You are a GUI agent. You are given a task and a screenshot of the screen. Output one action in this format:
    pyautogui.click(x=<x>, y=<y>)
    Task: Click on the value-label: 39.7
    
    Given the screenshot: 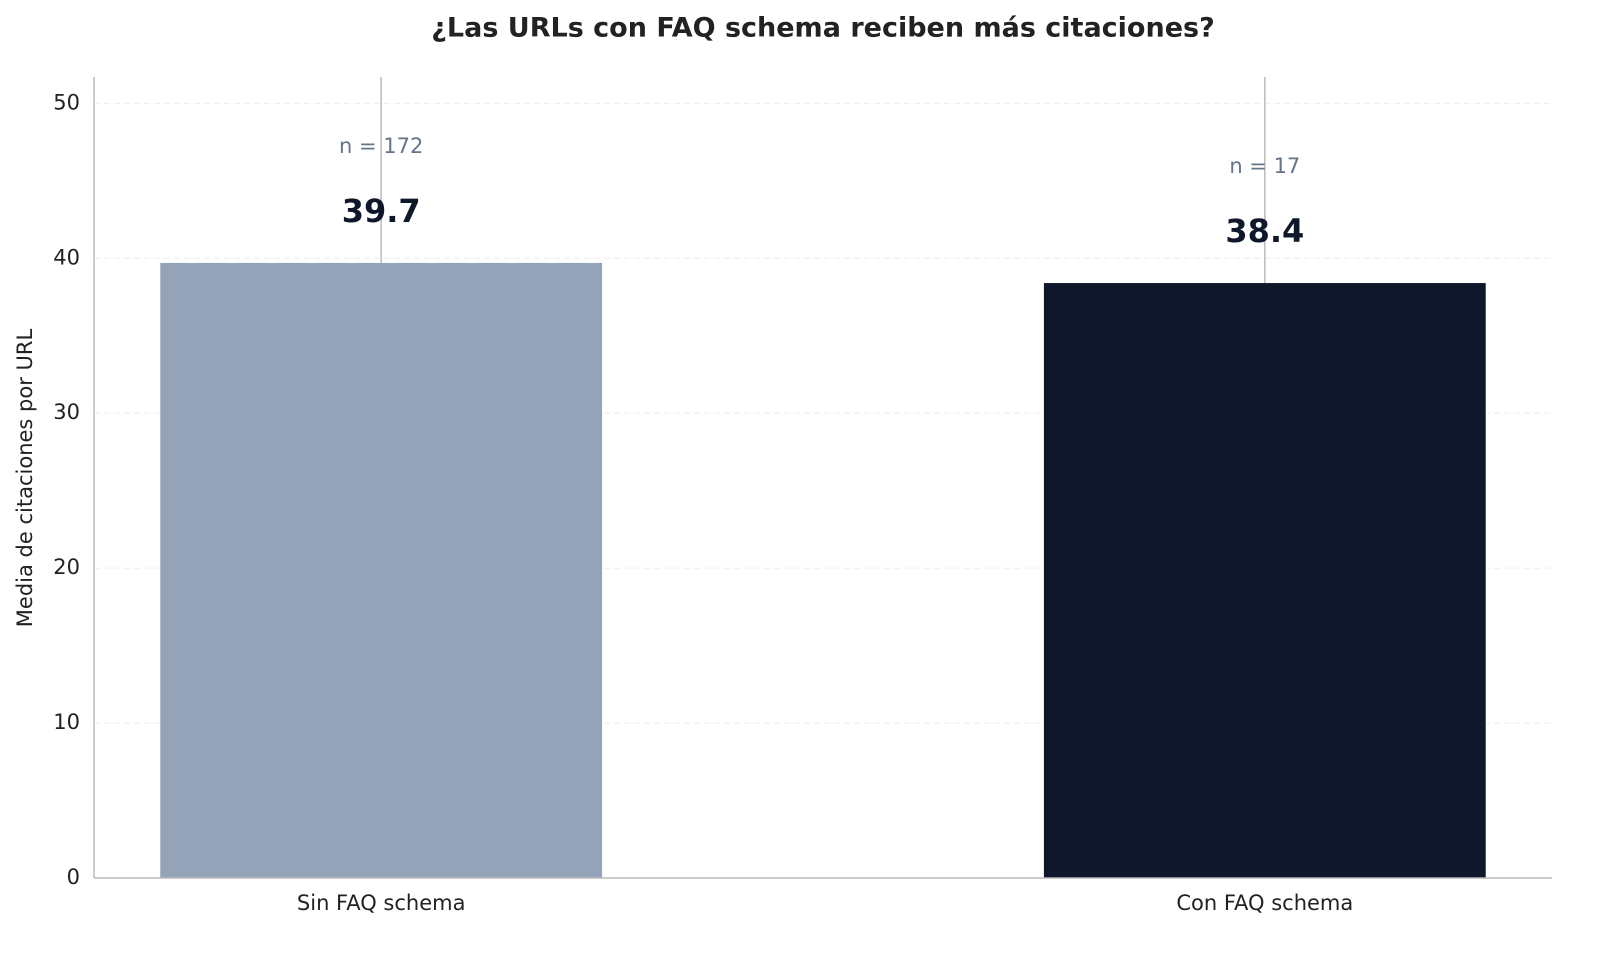 What is the action you would take?
    pyautogui.click(x=381, y=211)
    